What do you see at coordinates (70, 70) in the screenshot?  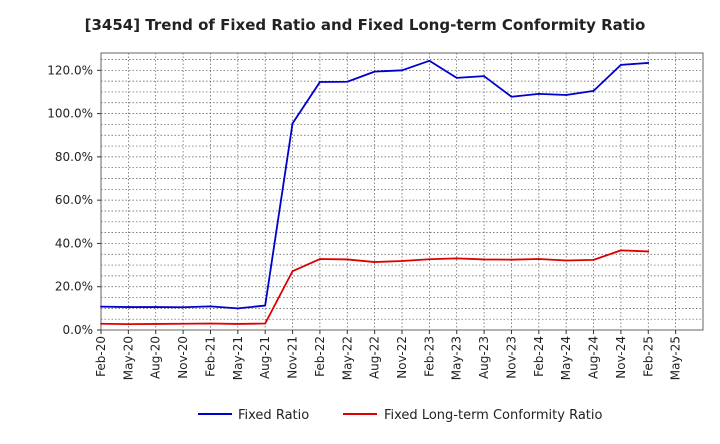 I see `y-tick-label: 120.0%` at bounding box center [70, 70].